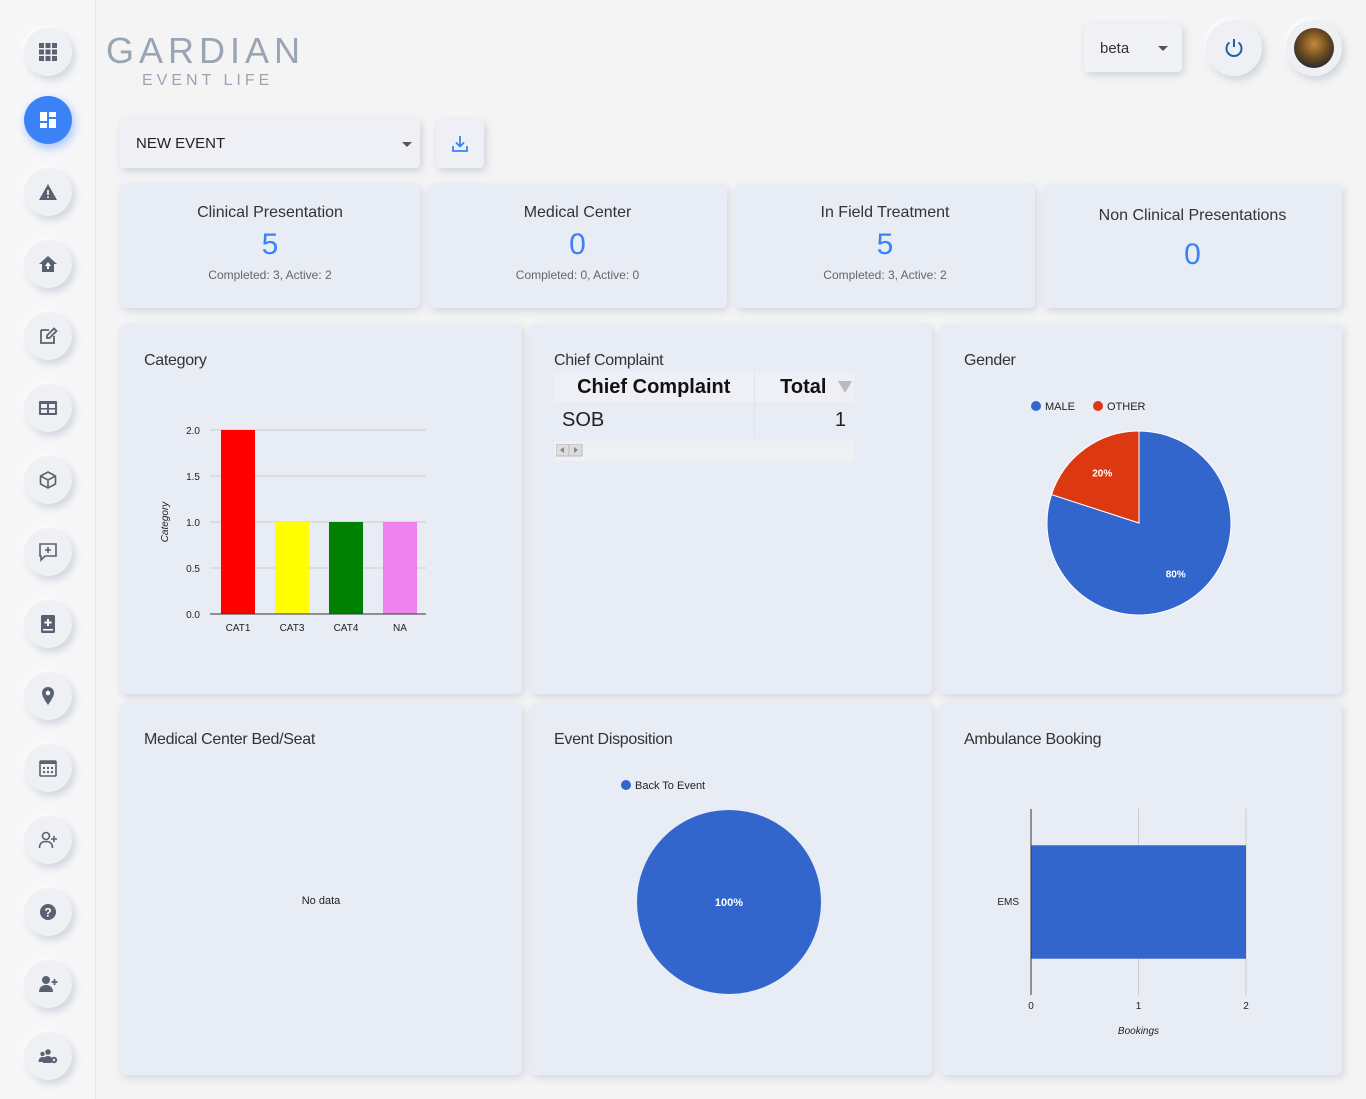  Describe the element at coordinates (577, 212) in the screenshot. I see `stat-title: Medical Center` at that location.